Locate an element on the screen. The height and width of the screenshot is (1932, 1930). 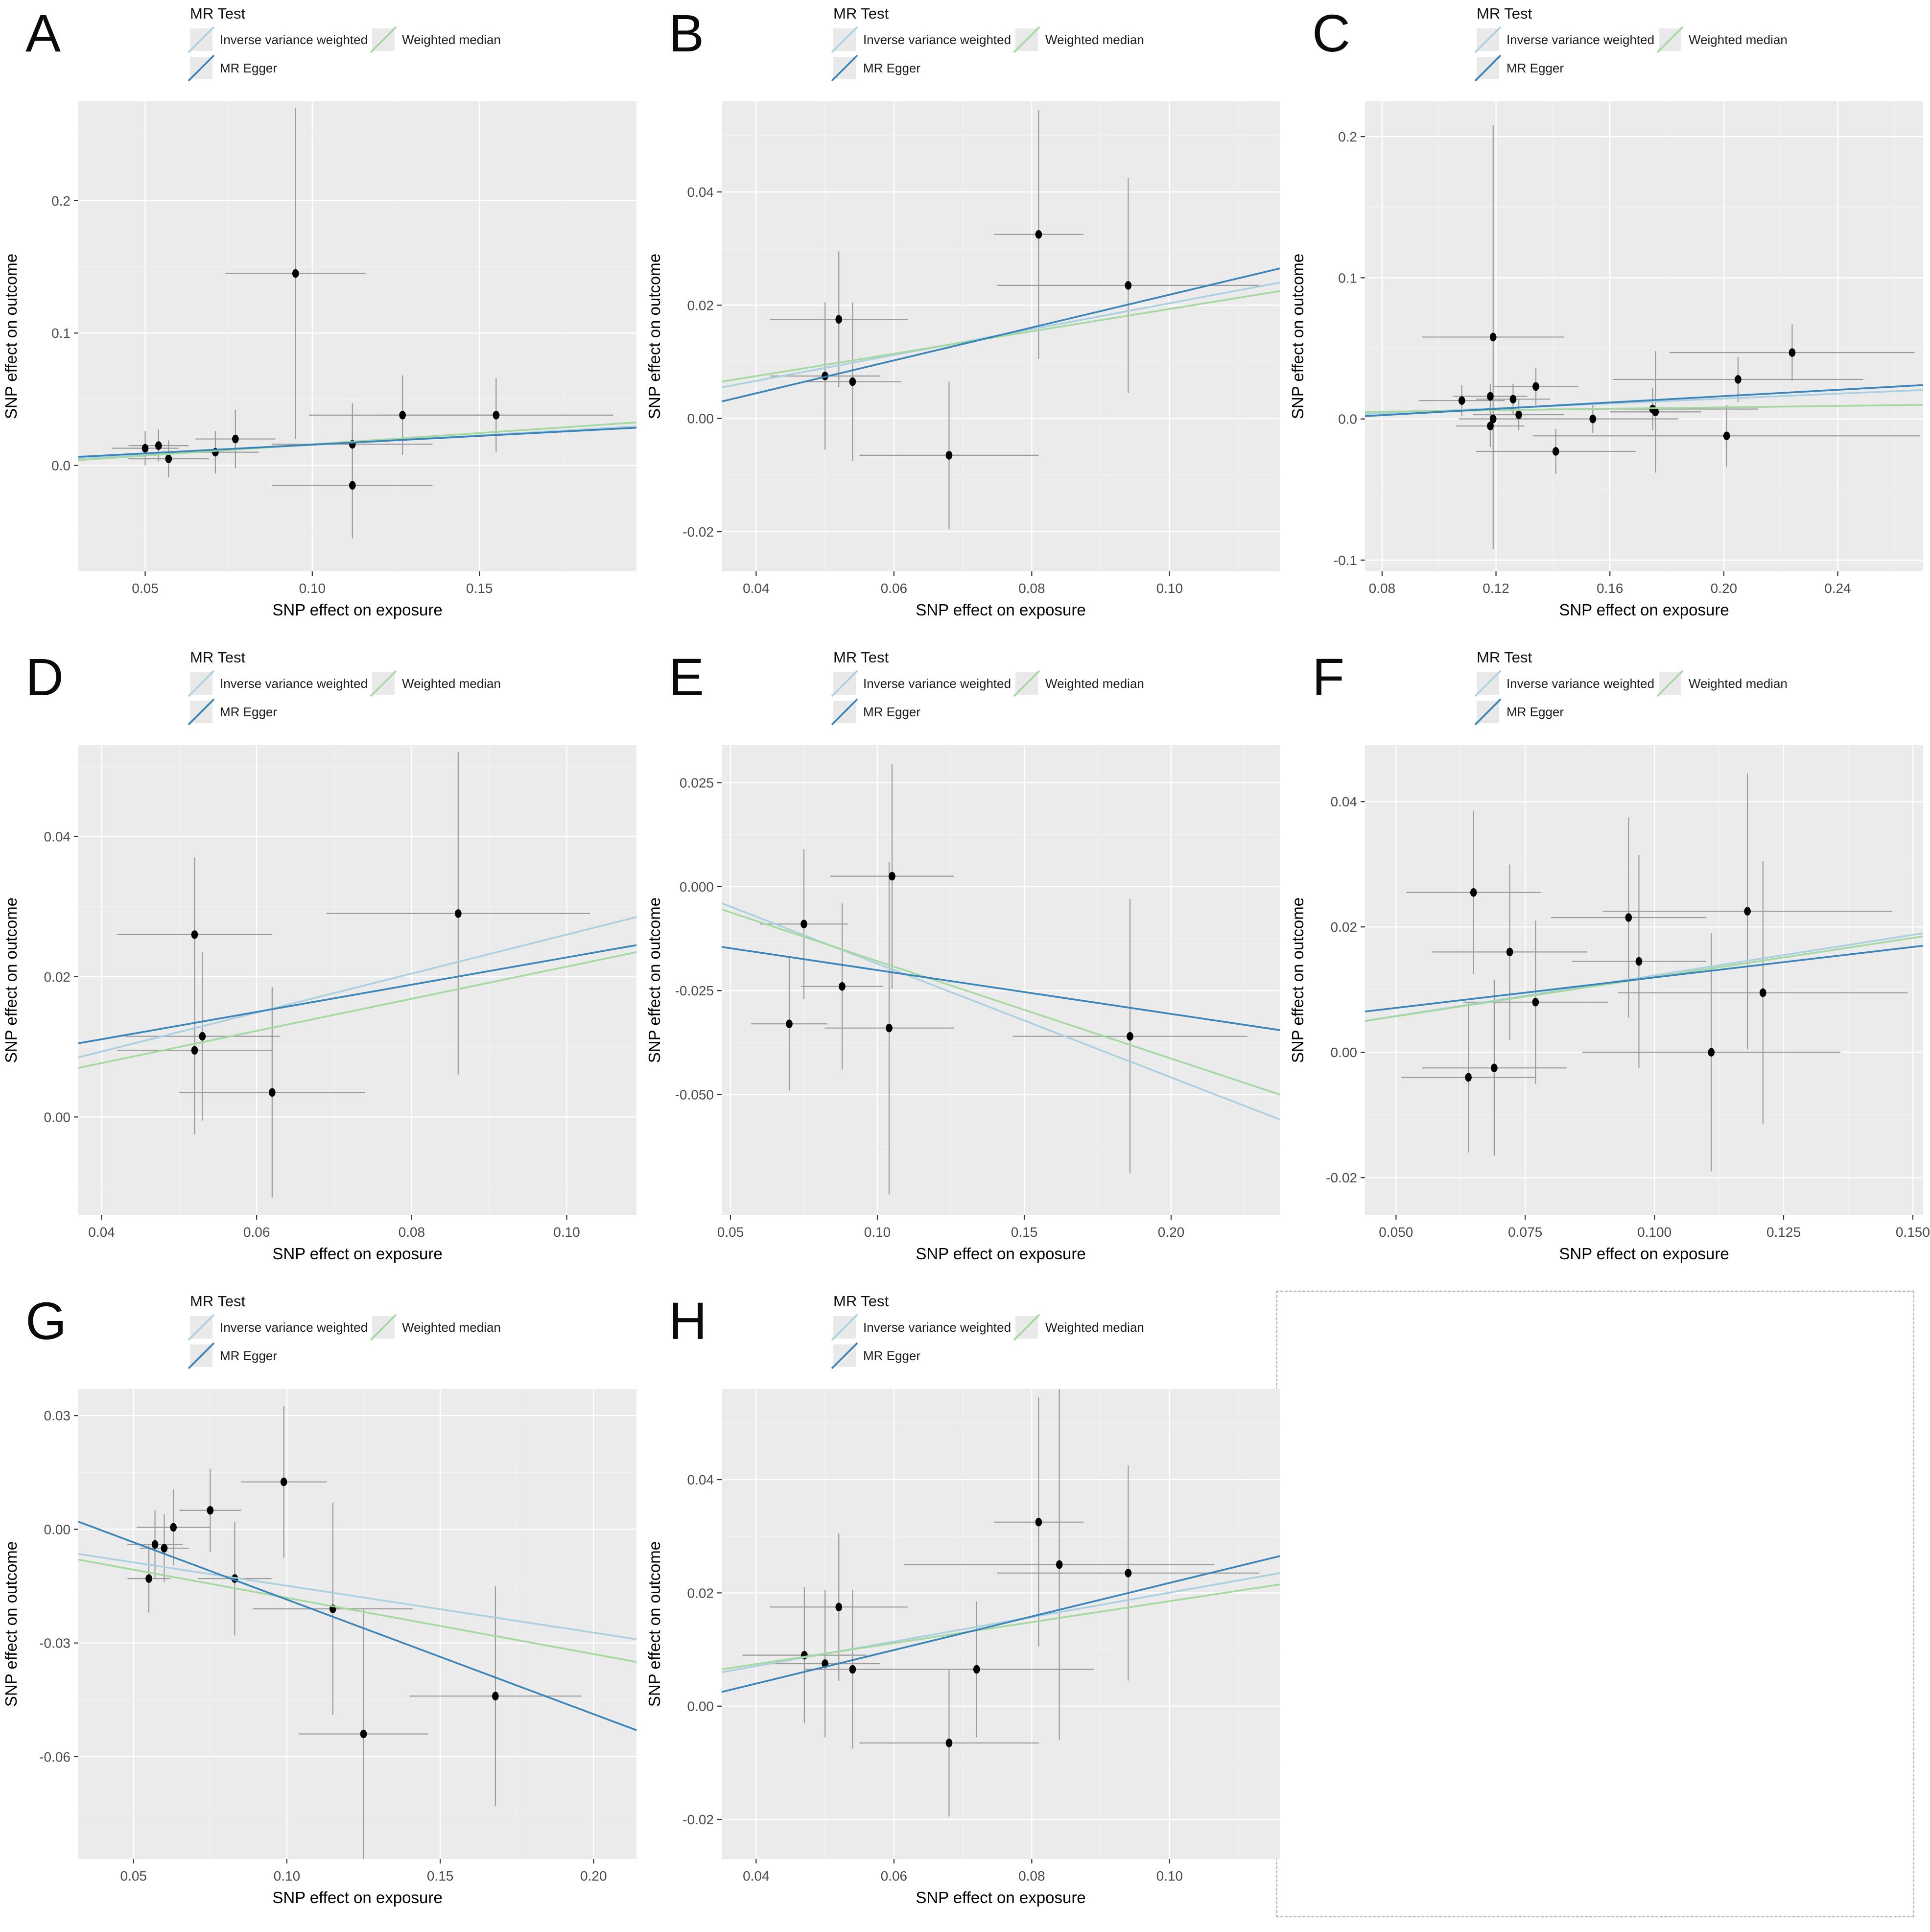
panel-letter: D is located at coordinates (44, 677).